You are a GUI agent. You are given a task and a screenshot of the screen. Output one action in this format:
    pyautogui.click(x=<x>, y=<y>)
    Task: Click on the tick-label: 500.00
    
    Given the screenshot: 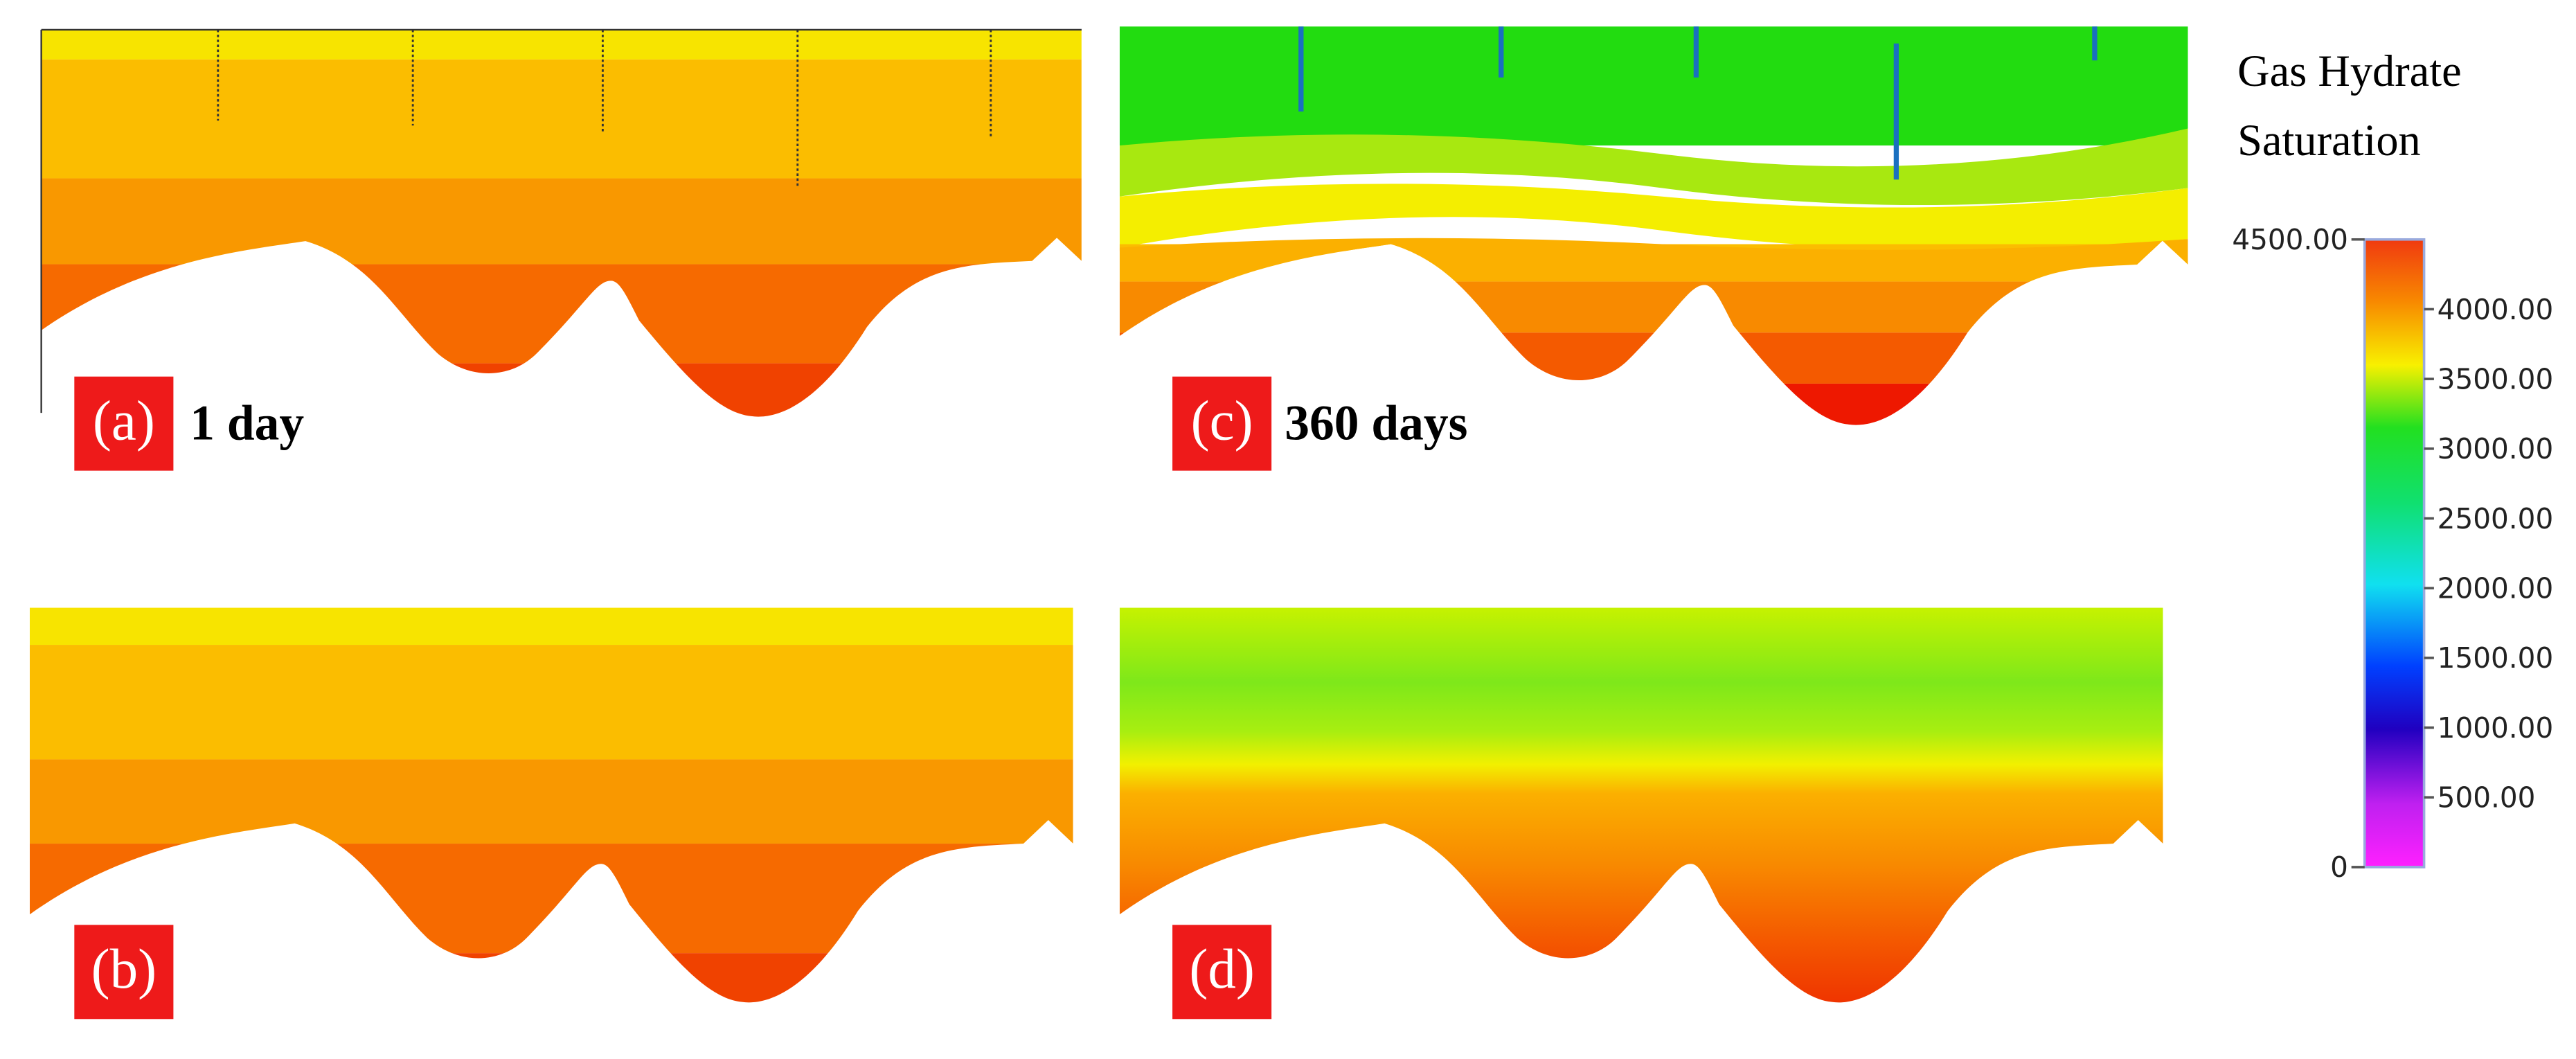 What is the action you would take?
    pyautogui.click(x=2487, y=798)
    